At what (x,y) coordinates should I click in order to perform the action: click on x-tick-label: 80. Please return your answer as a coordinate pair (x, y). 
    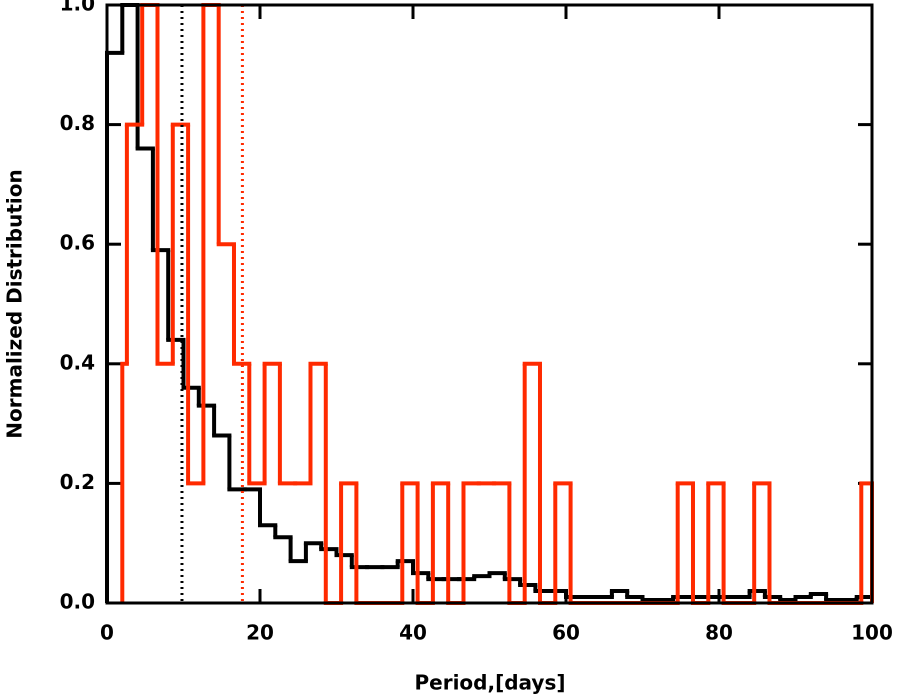
    Looking at the image, I should click on (719, 633).